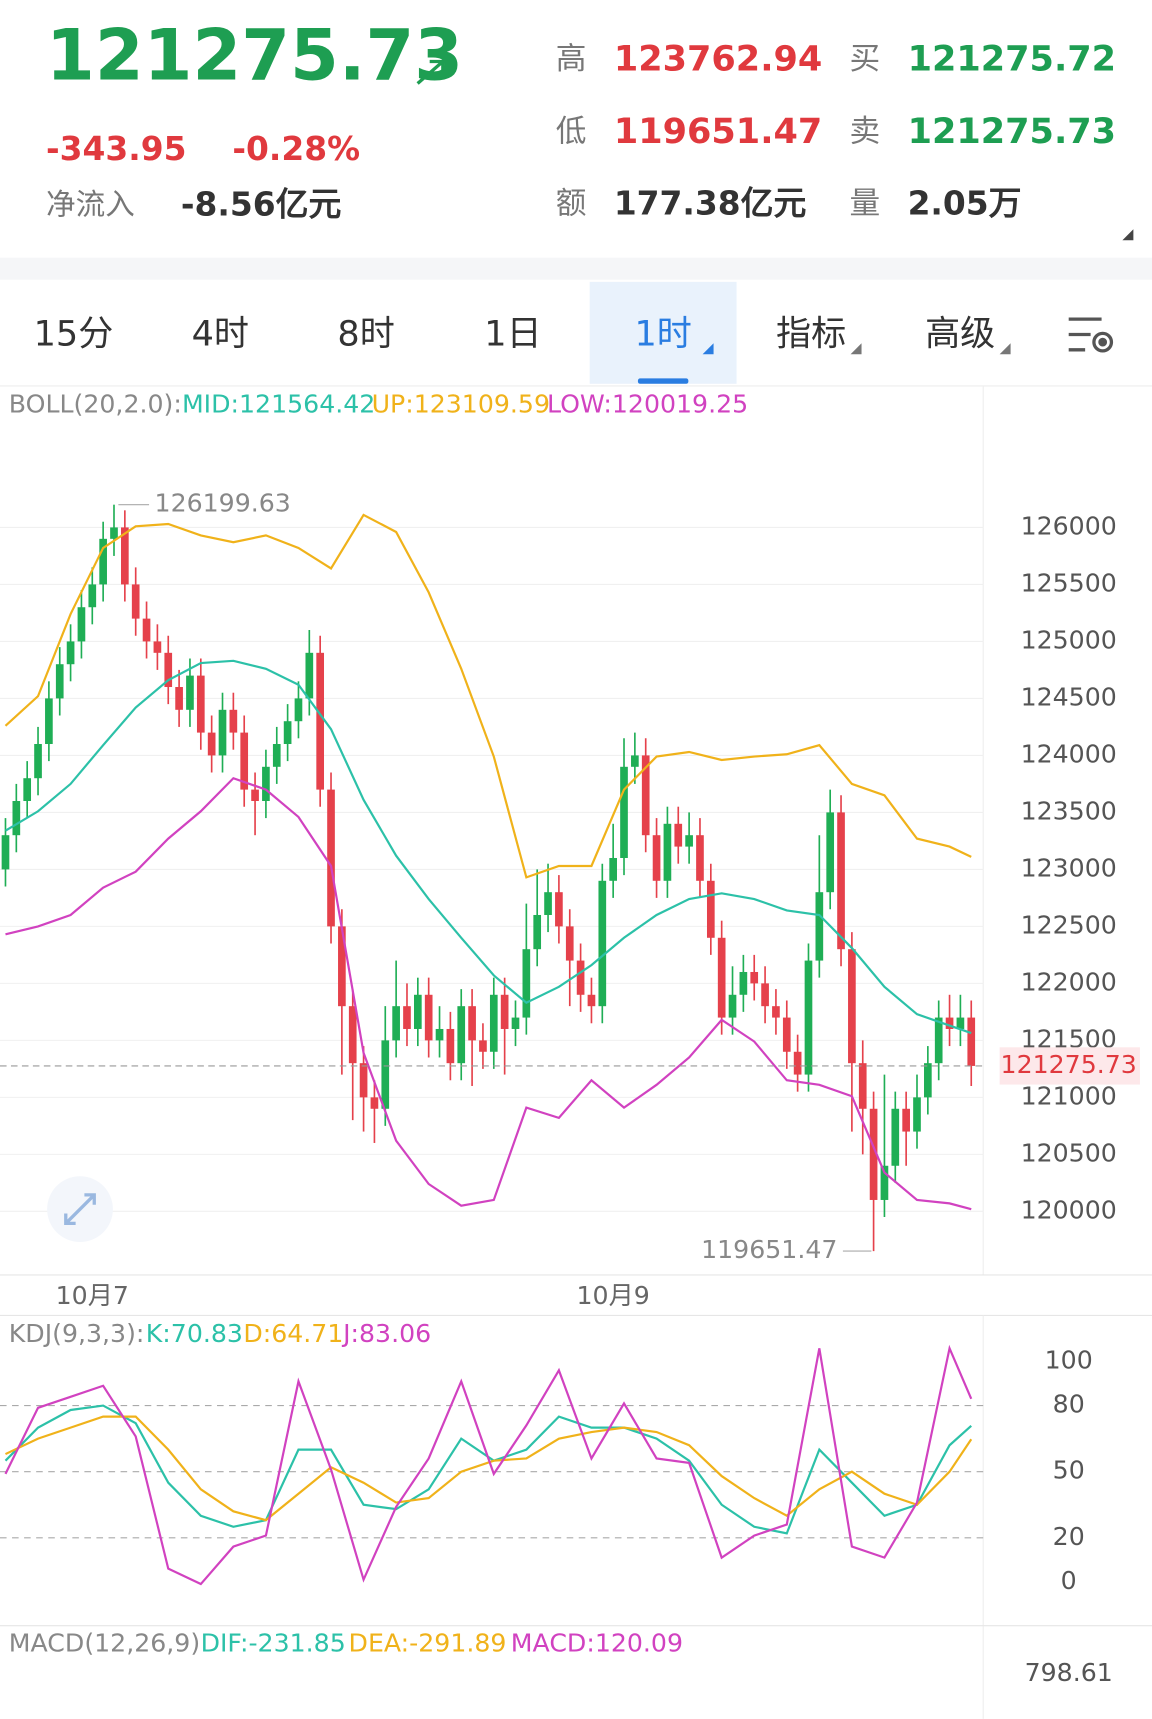 The height and width of the screenshot is (1719, 1152). Describe the element at coordinates (104, 1642) in the screenshot. I see `indicator-label: MACD(12,26,9)` at that location.